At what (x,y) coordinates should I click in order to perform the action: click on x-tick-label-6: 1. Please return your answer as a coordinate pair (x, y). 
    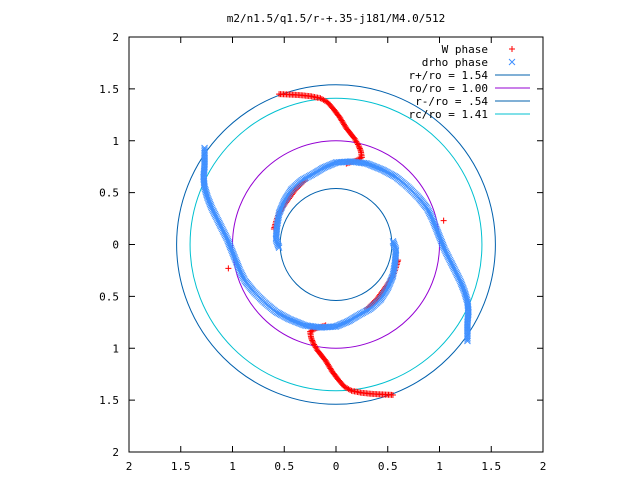
    Looking at the image, I should click on (439, 466).